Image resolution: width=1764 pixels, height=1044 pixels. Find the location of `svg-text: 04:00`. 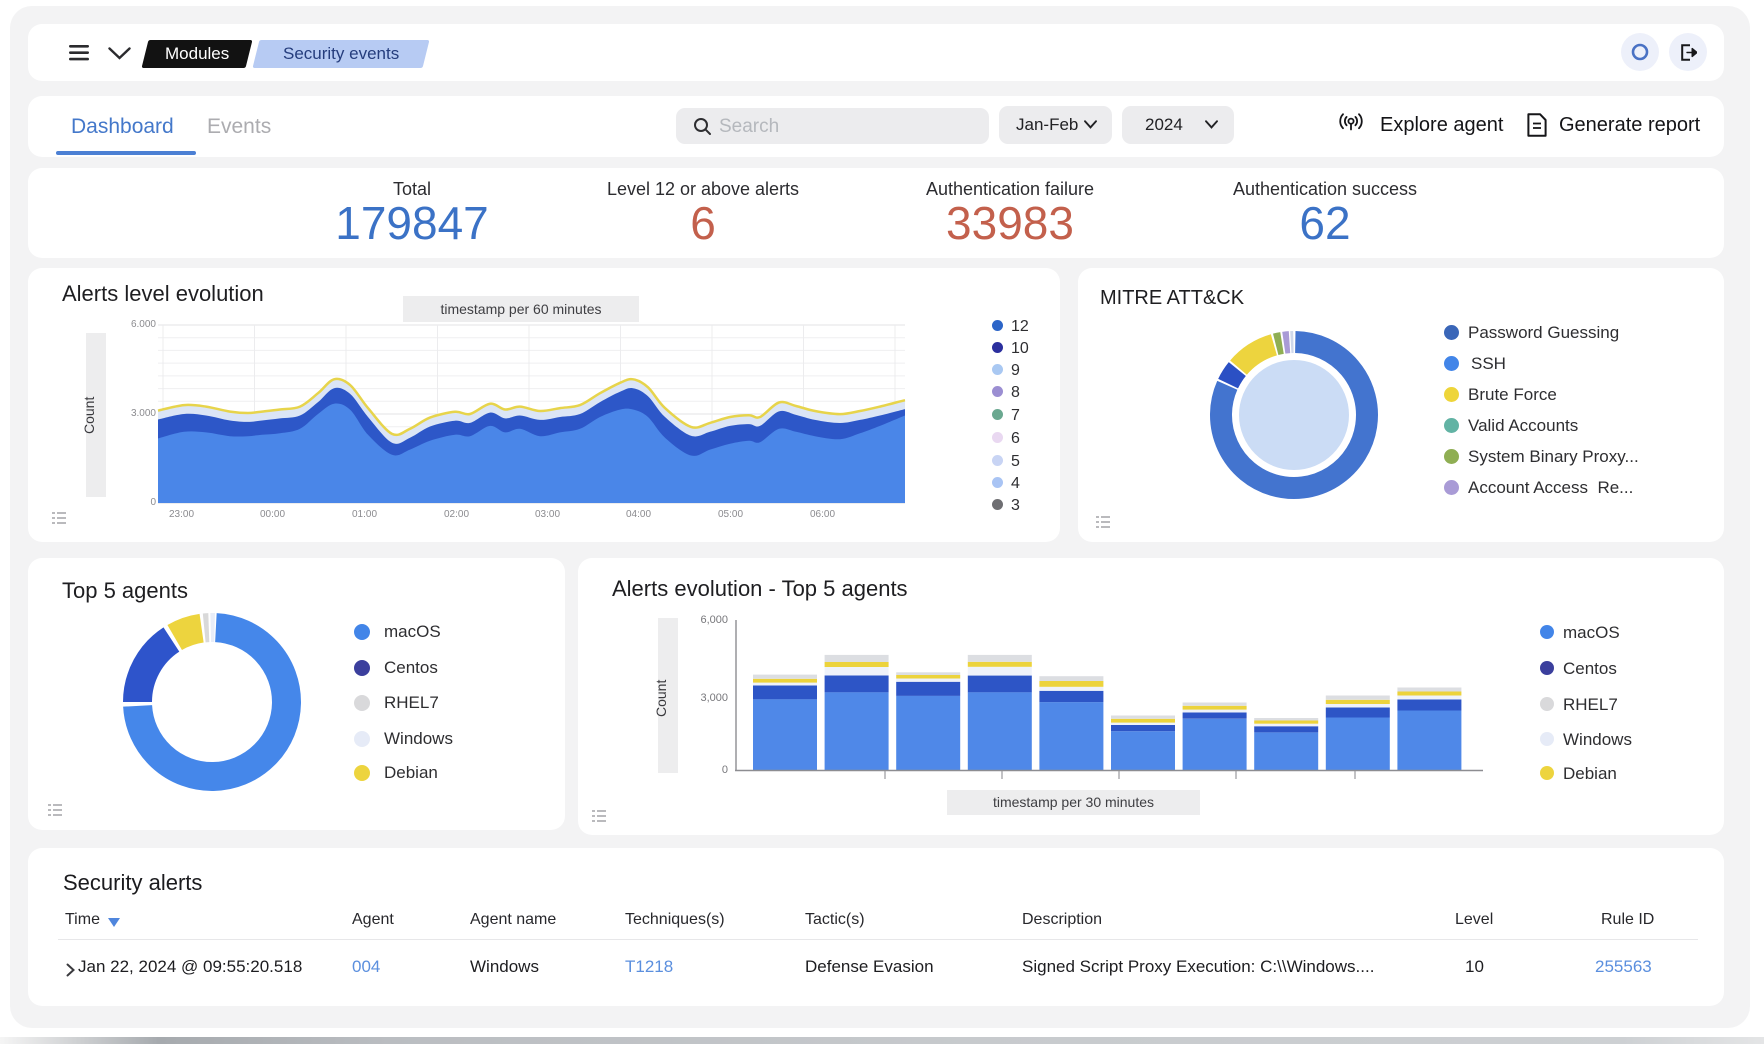

svg-text: 04:00 is located at coordinates (638, 514).